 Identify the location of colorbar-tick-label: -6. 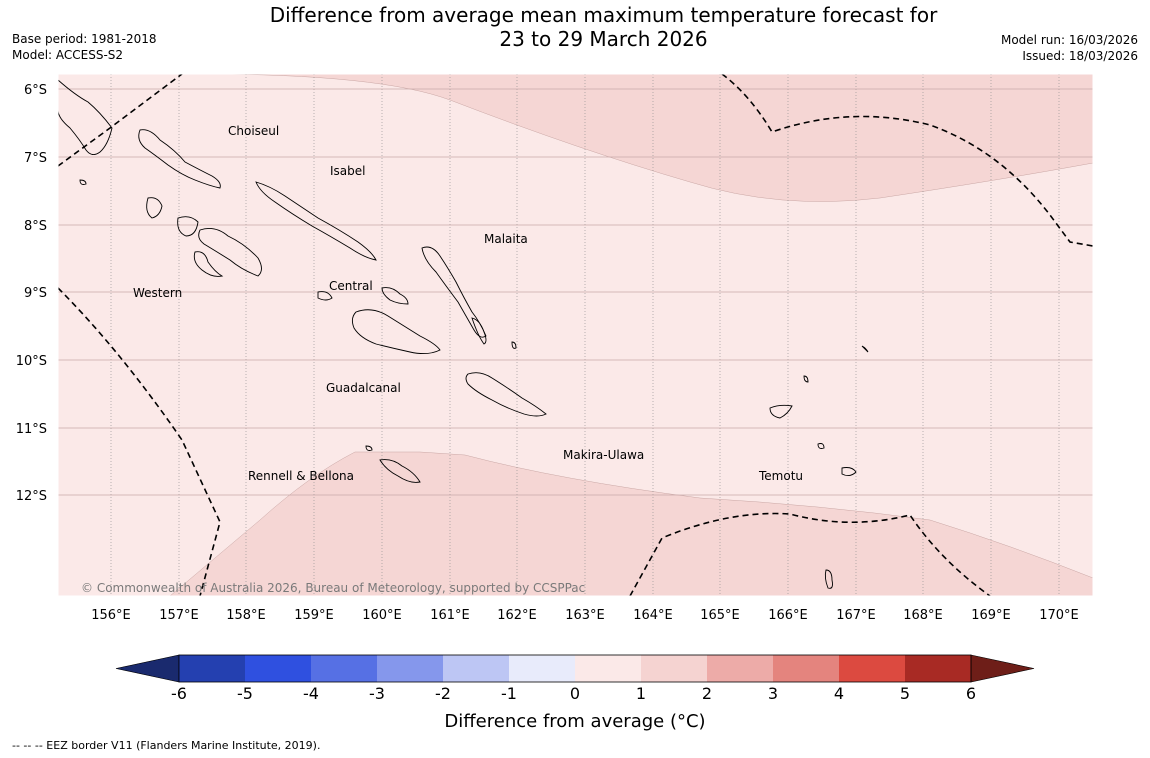
(179, 693).